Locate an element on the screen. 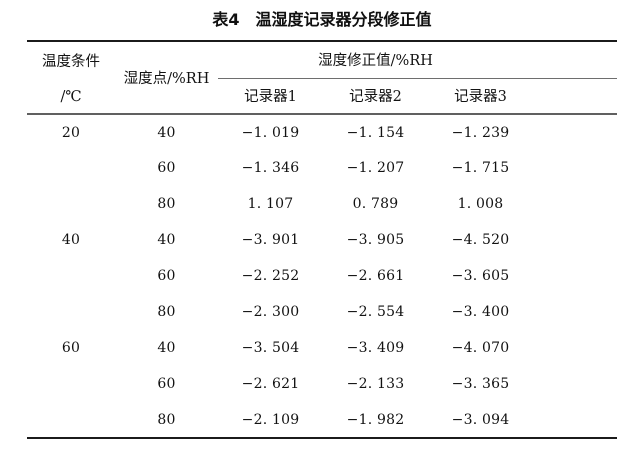 Image resolution: width=642 pixels, height=463 pixels. table-row: 60 −1. 346 −1. 207 −1. 715 is located at coordinates (322, 168).